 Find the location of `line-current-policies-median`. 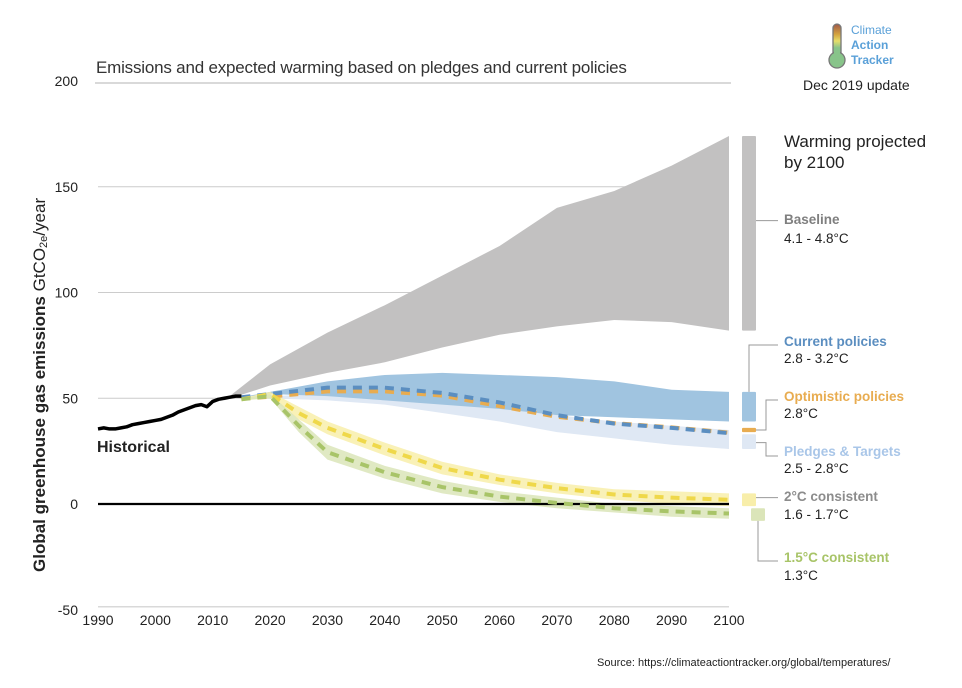

line-current-policies-median is located at coordinates (485, 410).